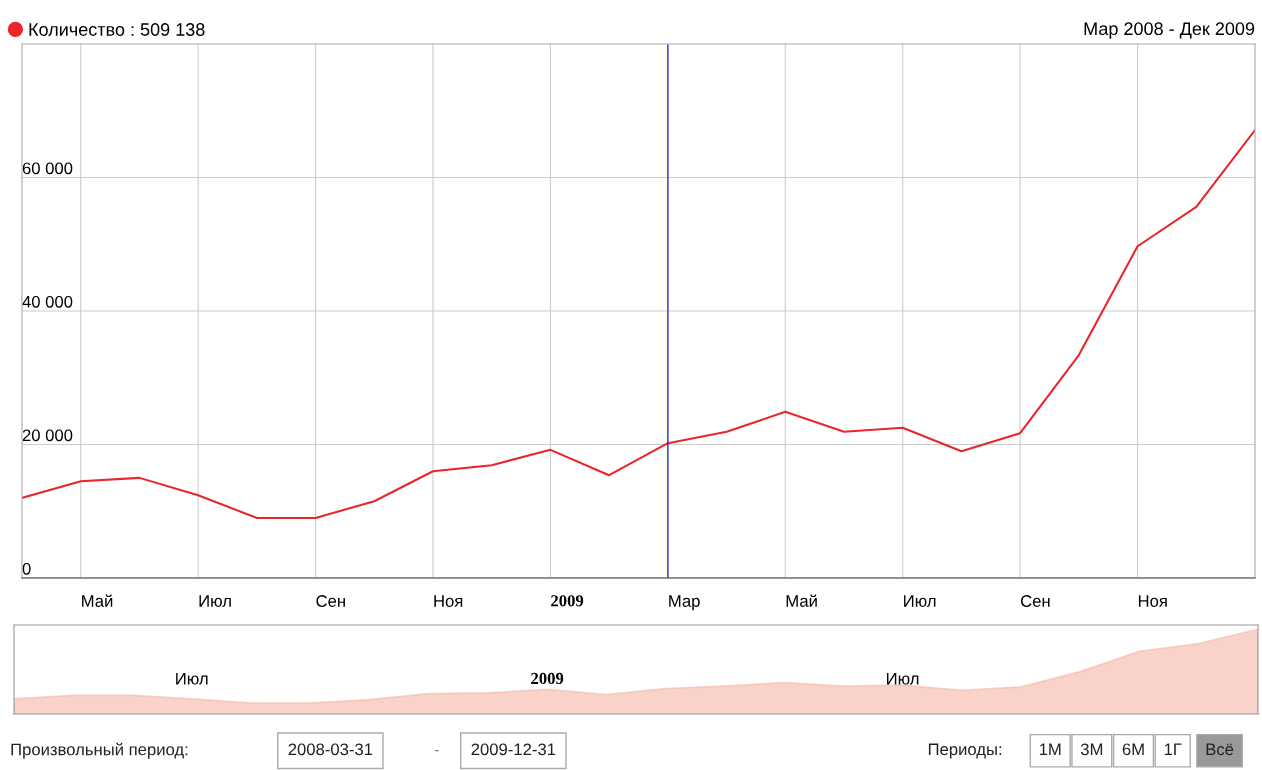  I want to click on y-tick-label: 20 000, so click(47, 435).